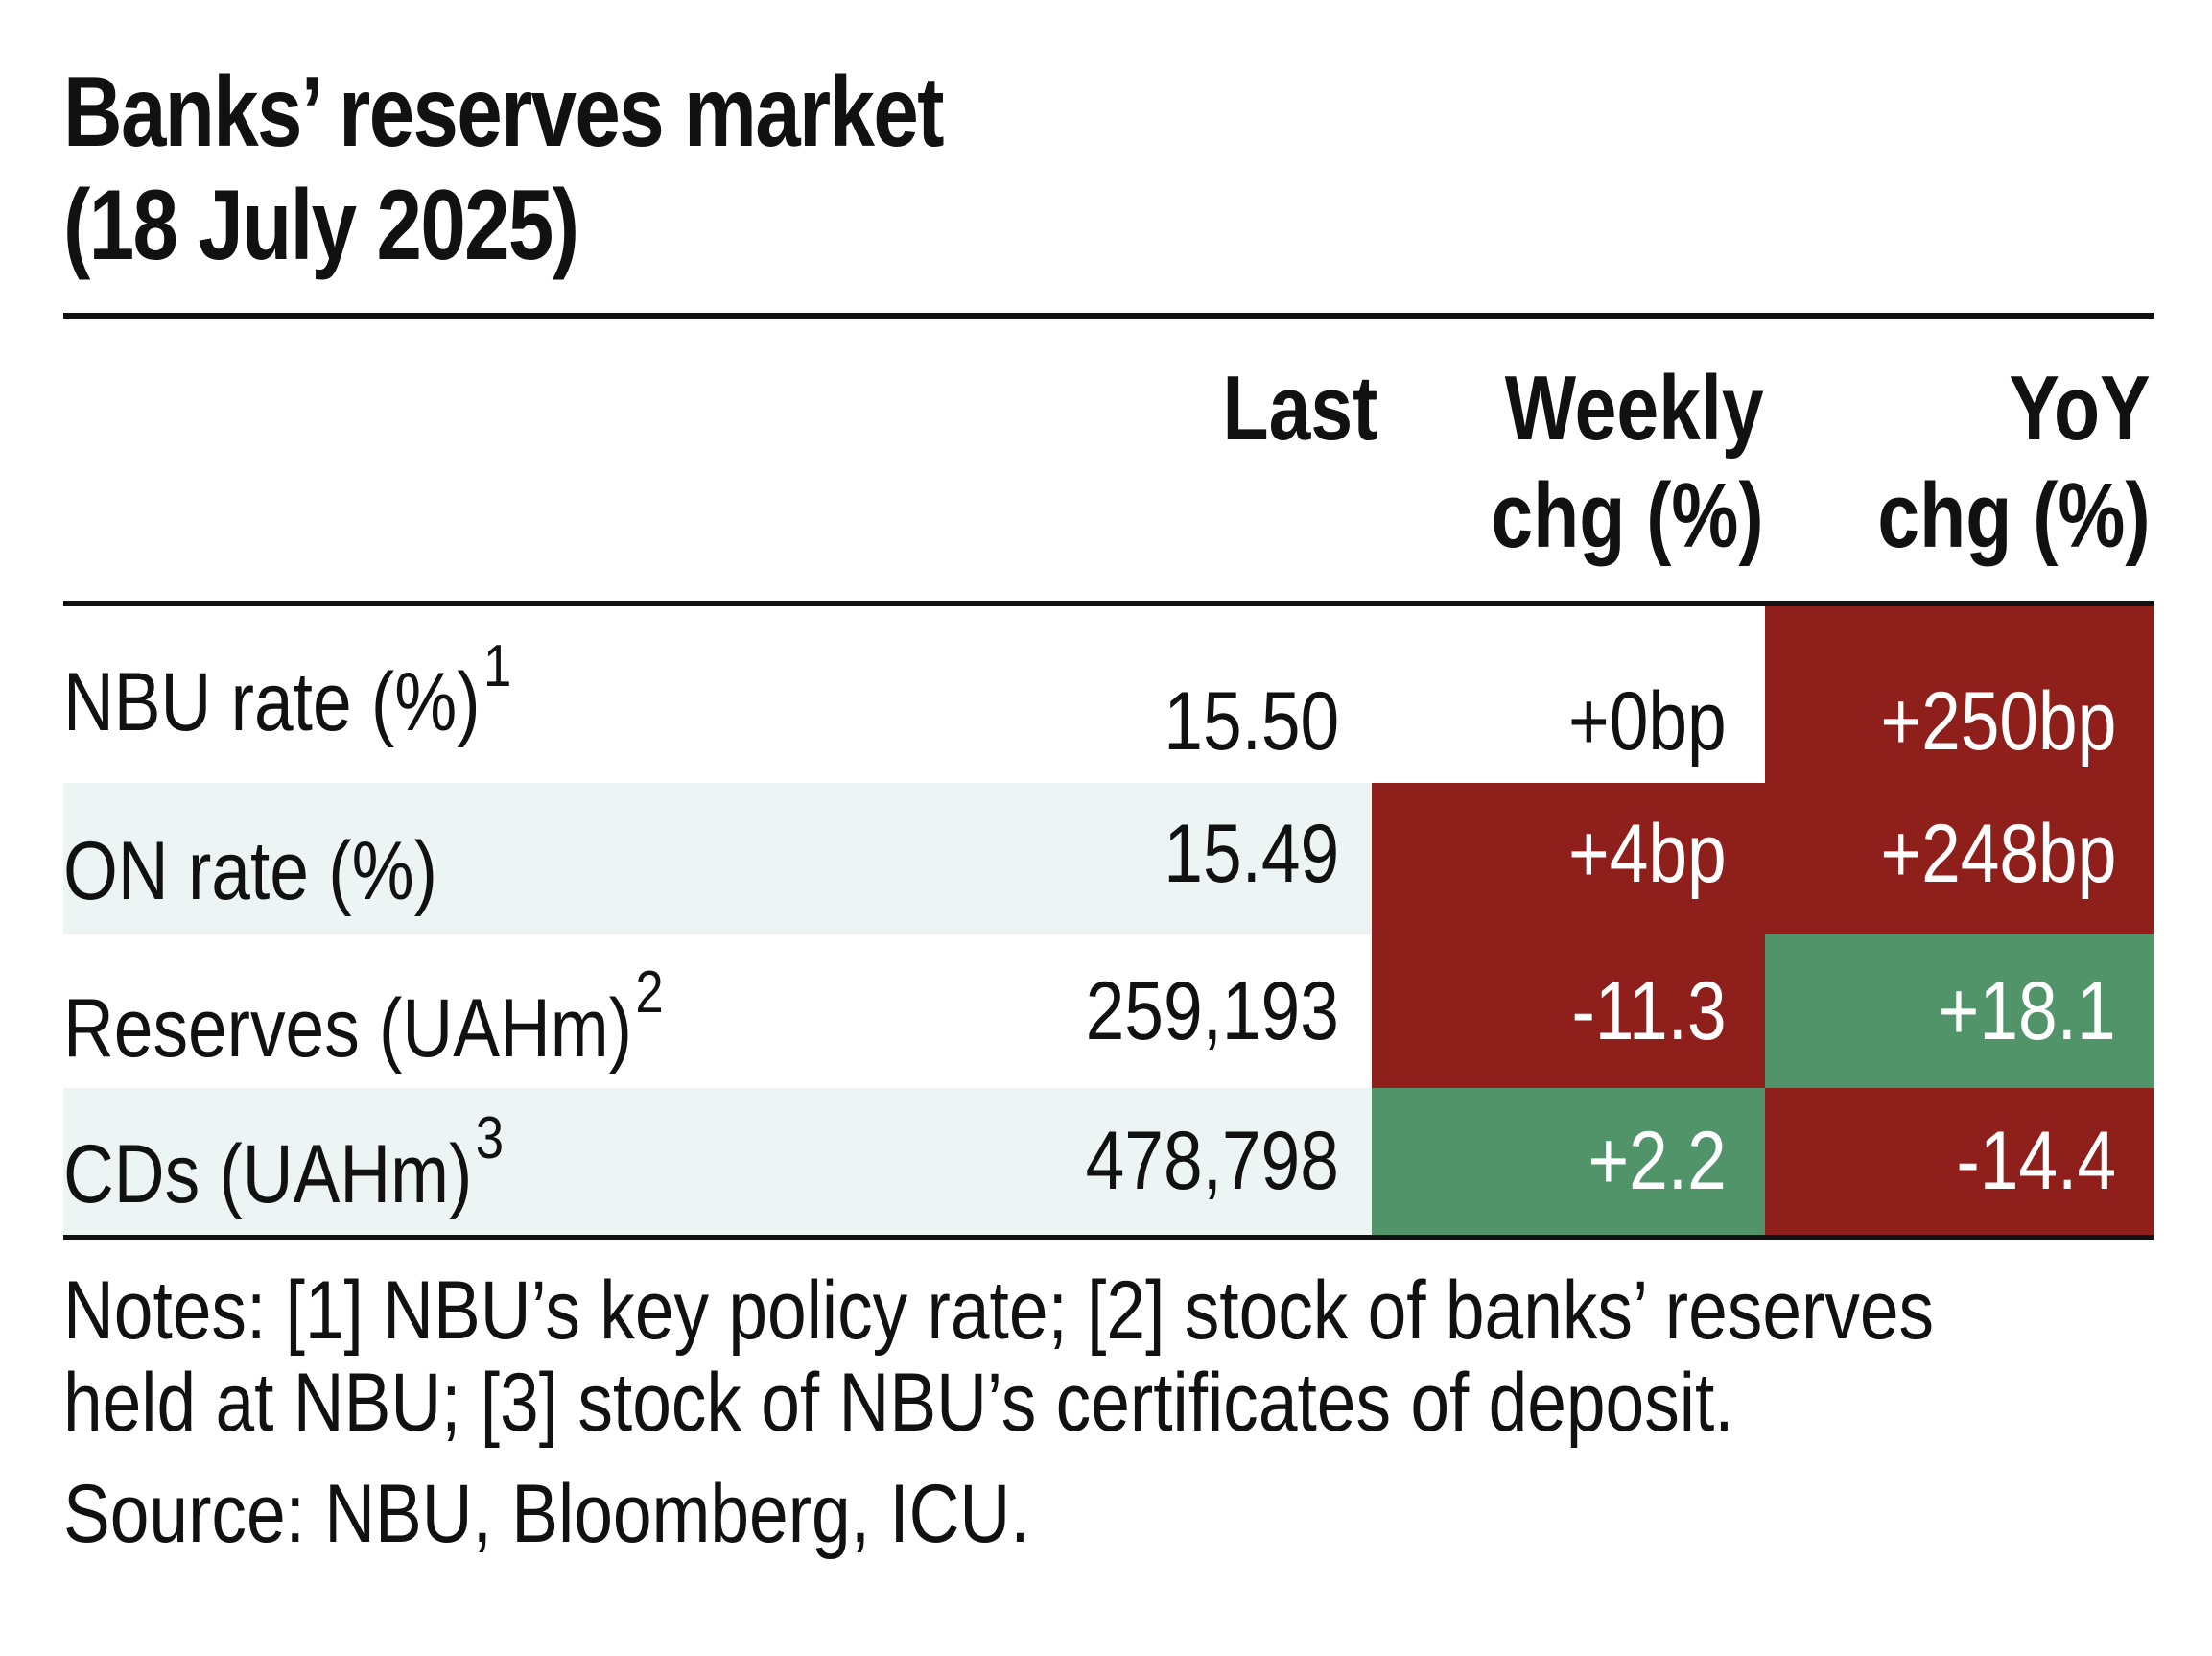 The width and height of the screenshot is (2212, 1656). What do you see at coordinates (1108, 603) in the screenshot?
I see `header-rule` at bounding box center [1108, 603].